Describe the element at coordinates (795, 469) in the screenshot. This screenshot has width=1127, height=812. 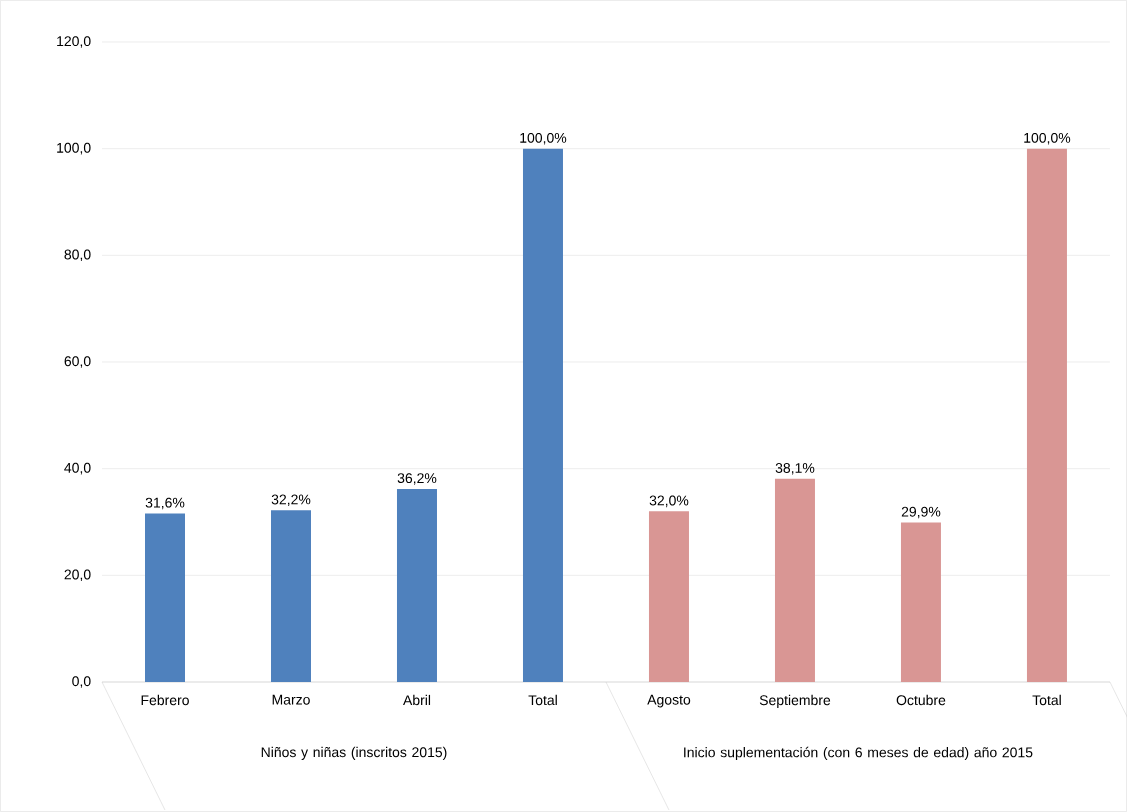
I see `data-label: 38,1%` at that location.